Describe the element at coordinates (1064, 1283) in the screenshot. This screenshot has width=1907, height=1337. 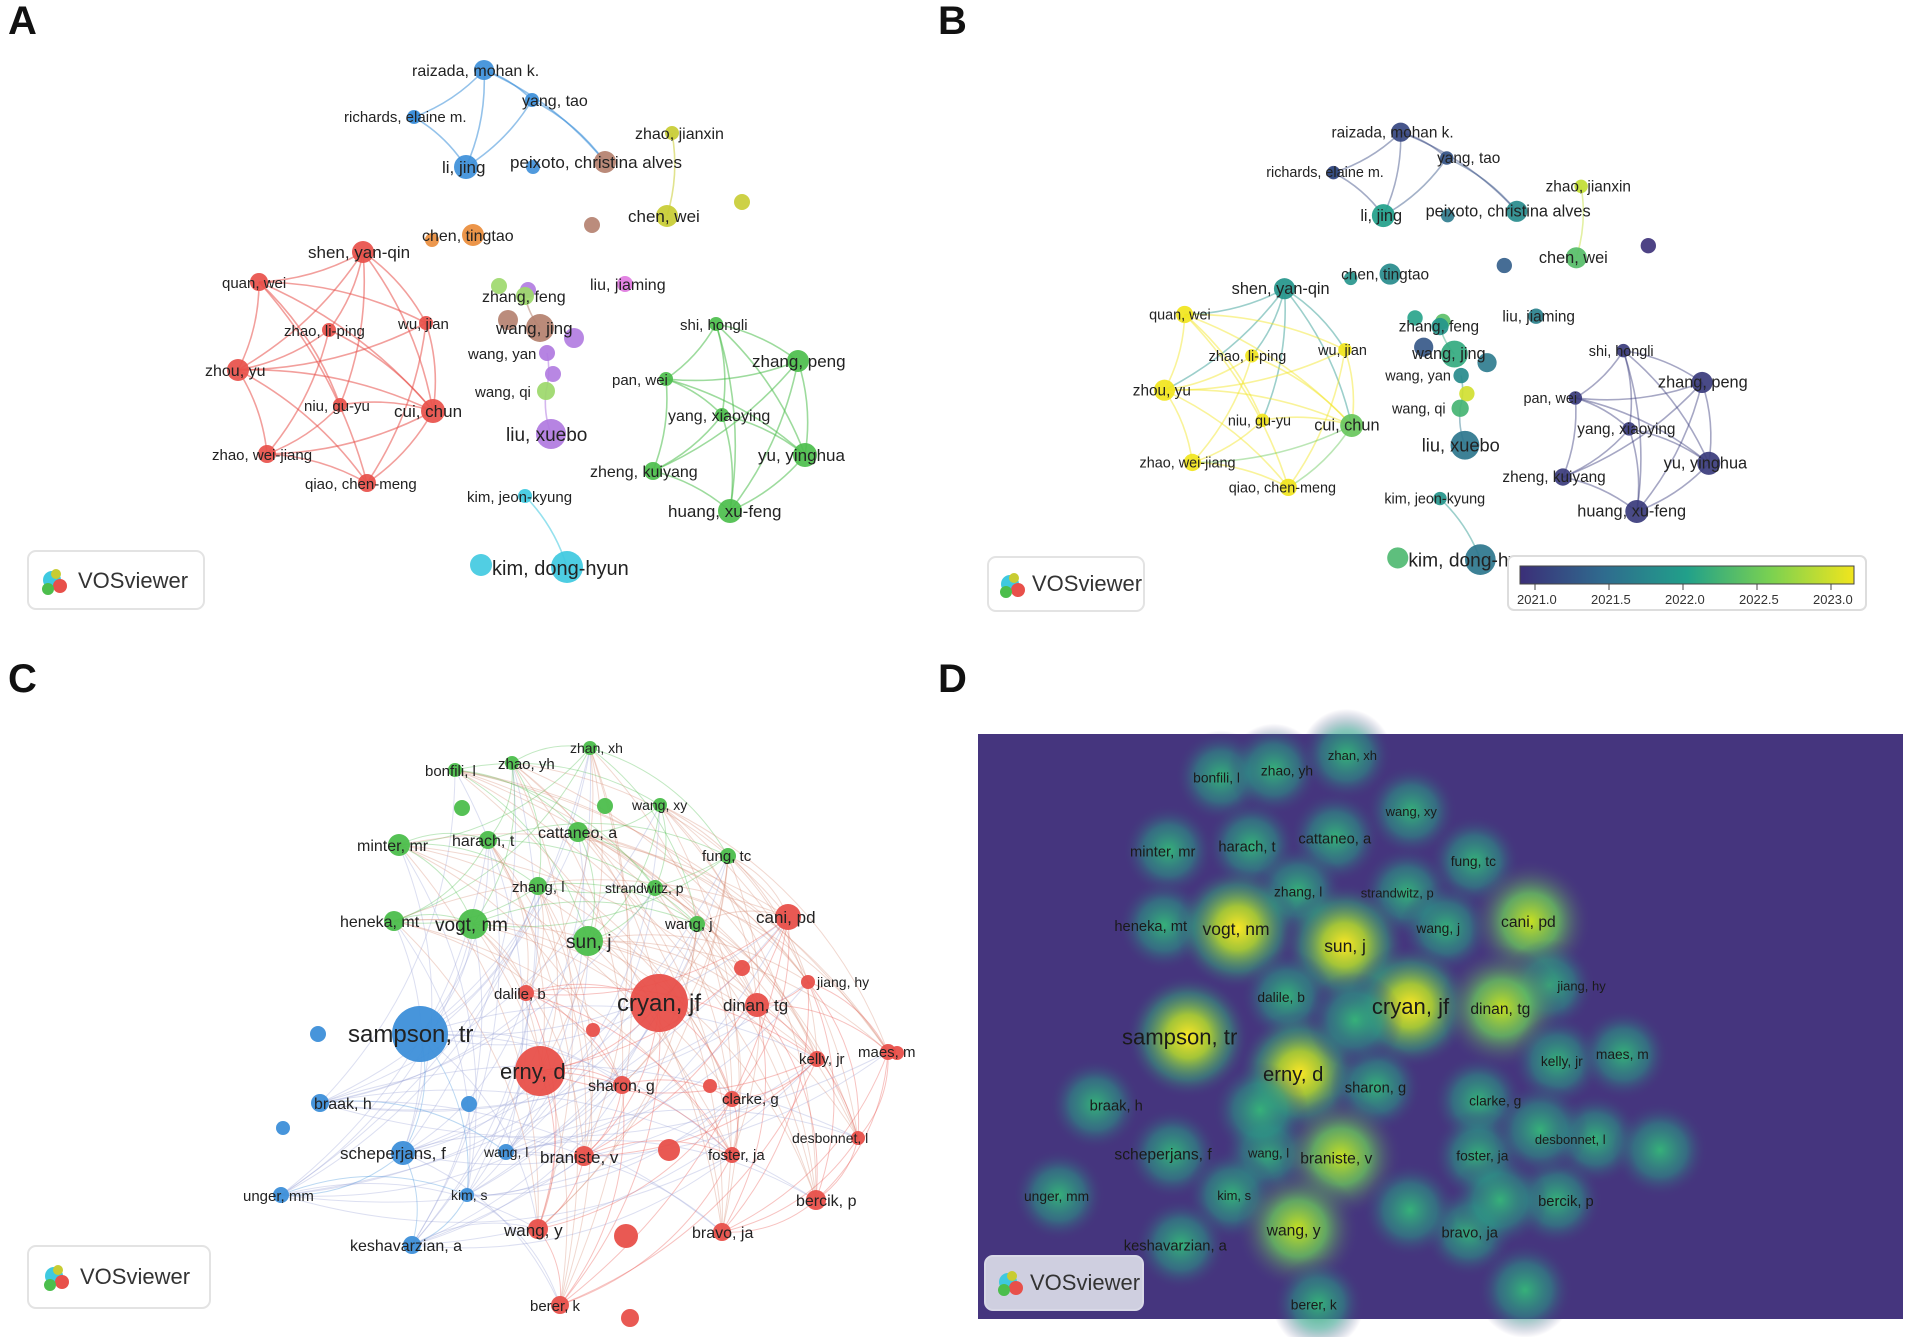
I see `vosviewer-badge-d: VOSviewer` at that location.